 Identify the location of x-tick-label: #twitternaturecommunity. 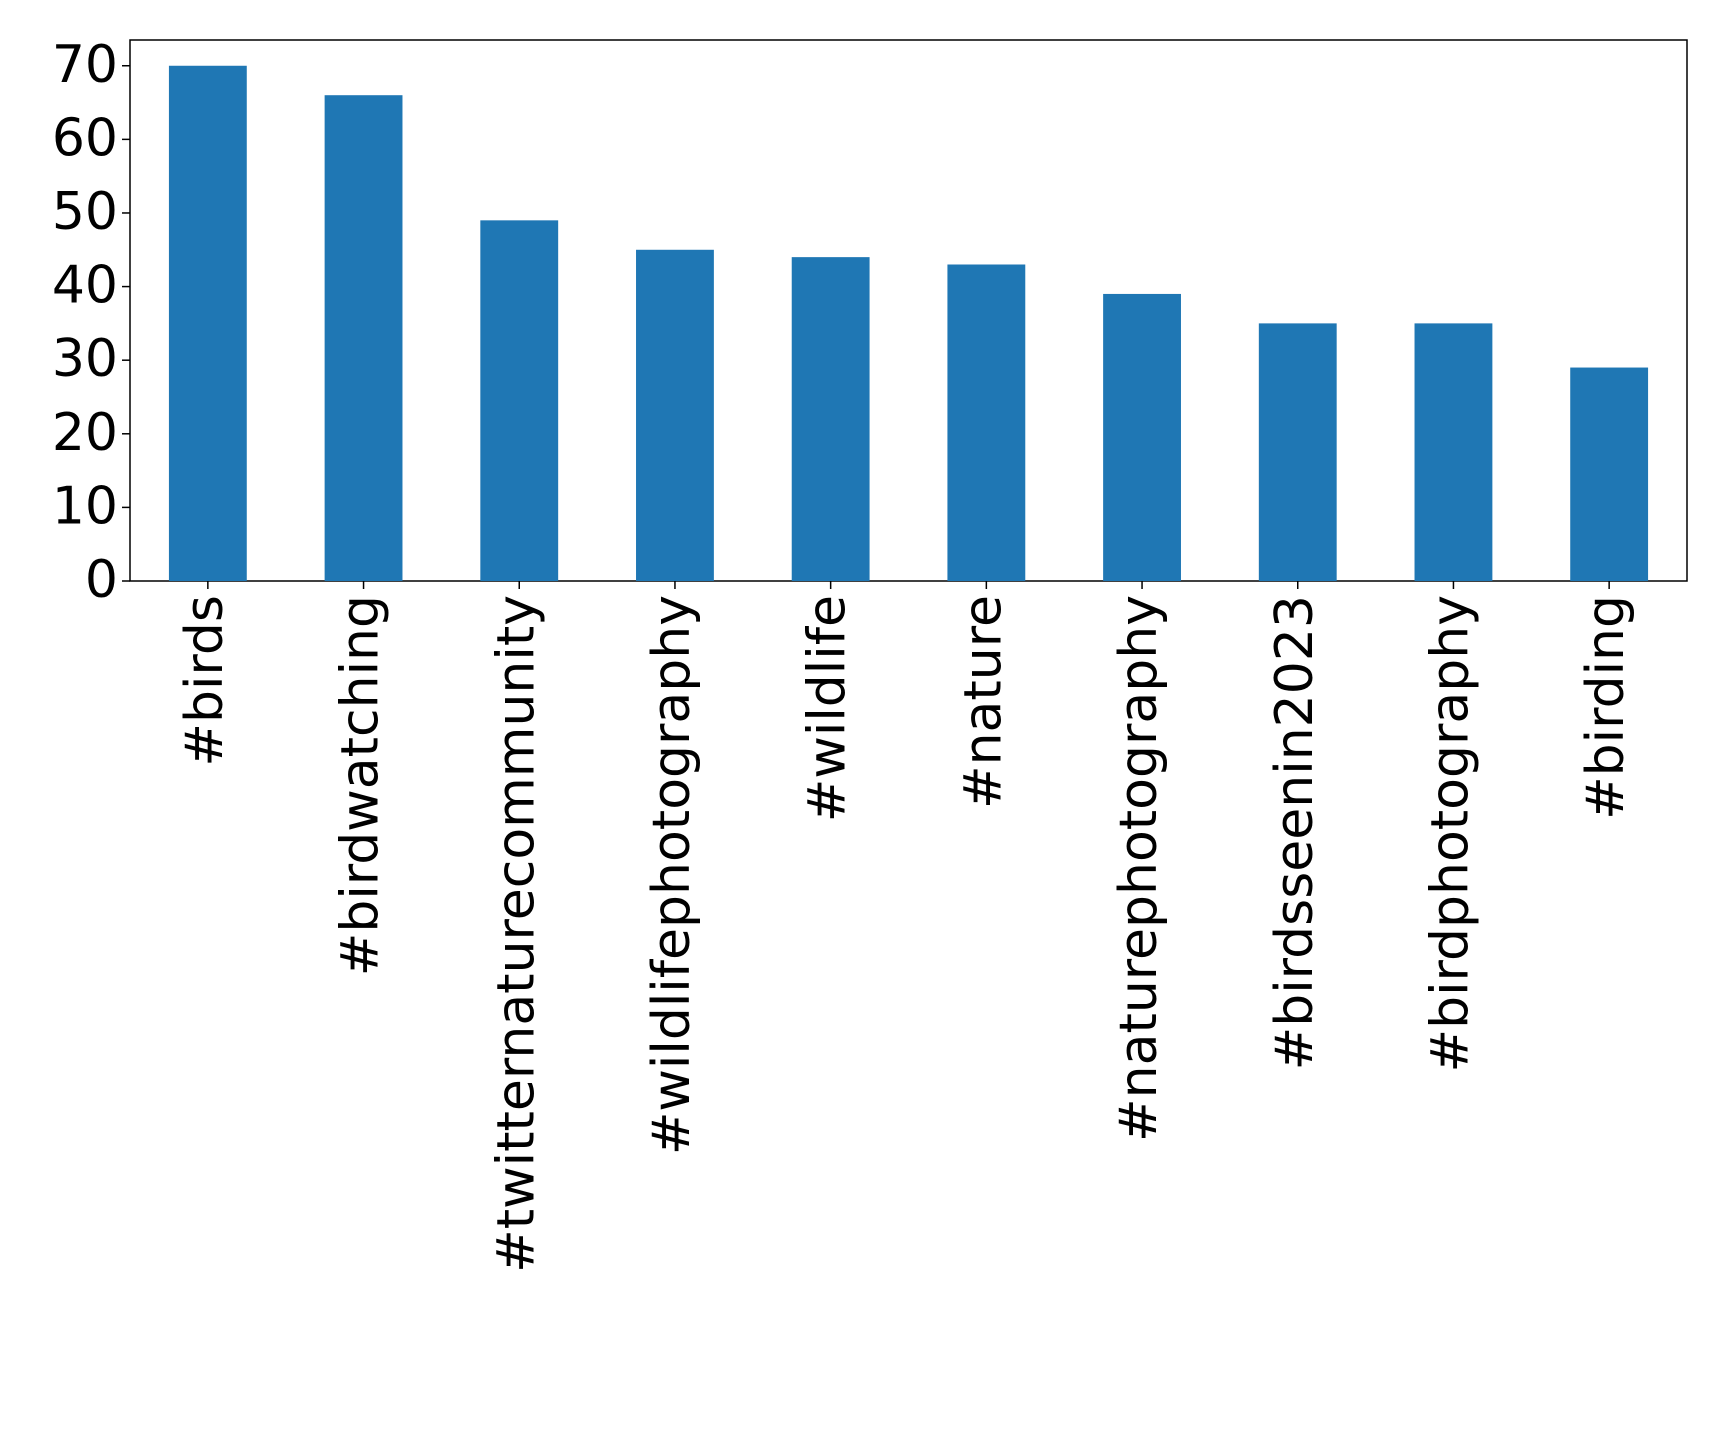
(516, 934).